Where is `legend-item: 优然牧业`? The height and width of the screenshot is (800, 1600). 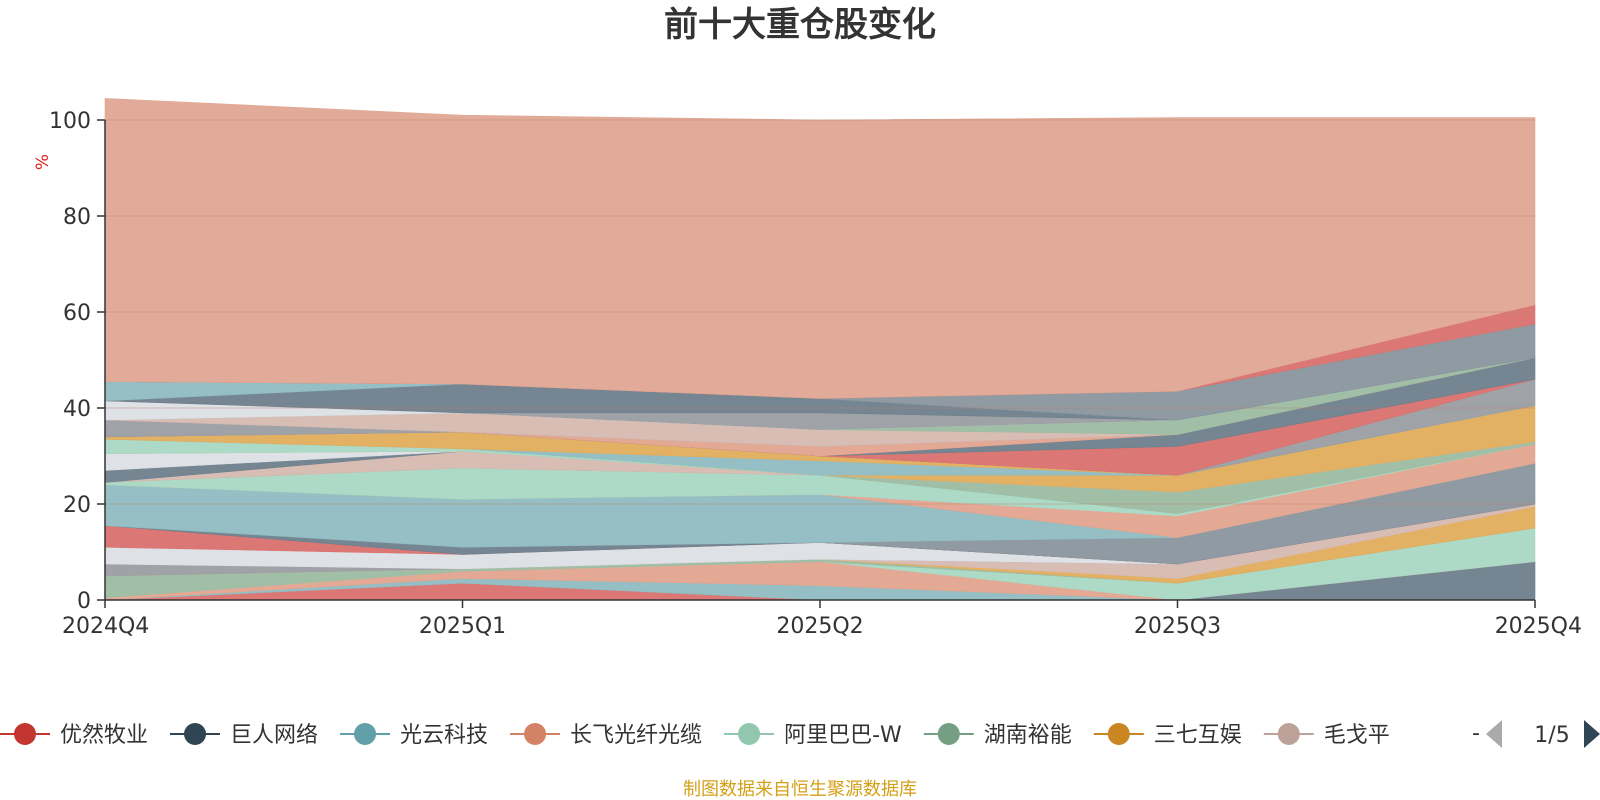 legend-item: 优然牧业 is located at coordinates (74, 735).